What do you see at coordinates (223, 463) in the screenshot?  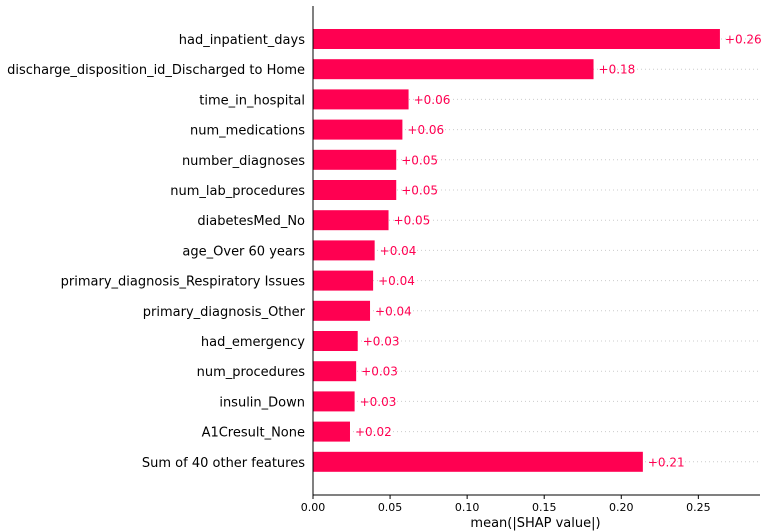 I see `feature-label: Sum of 40 other features` at bounding box center [223, 463].